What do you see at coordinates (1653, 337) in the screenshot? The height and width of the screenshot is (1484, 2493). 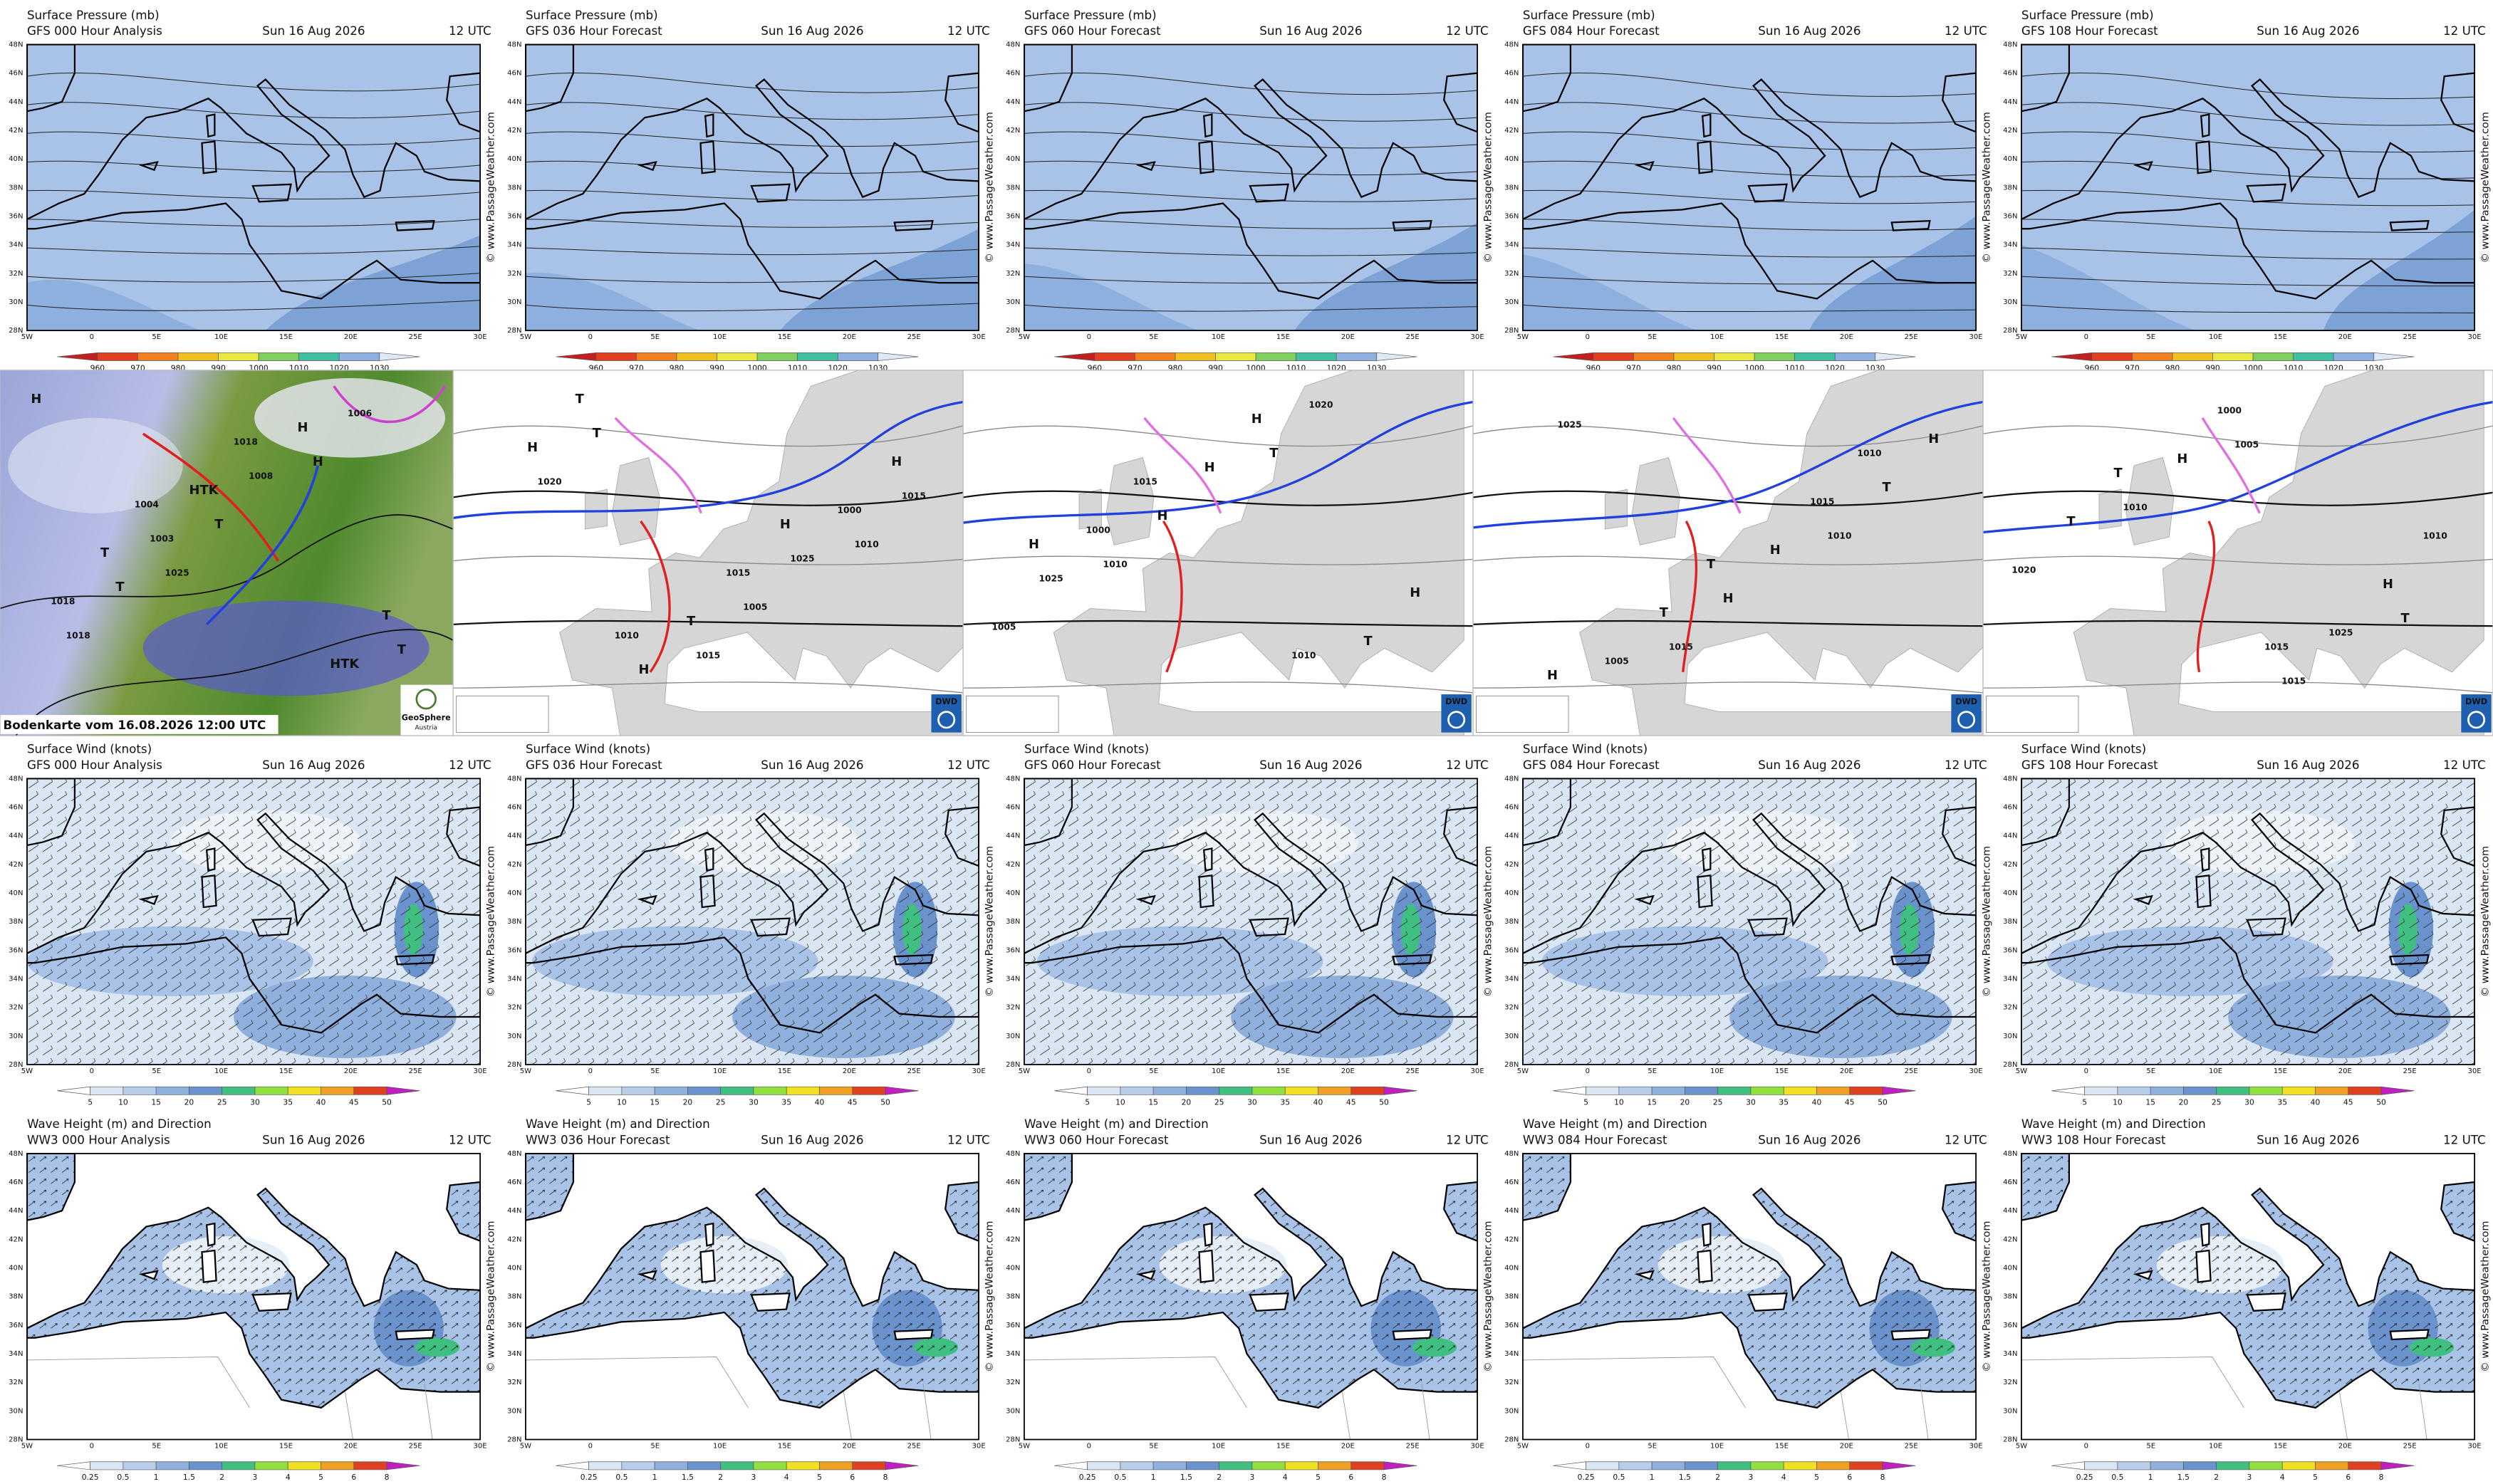 I see `lon-label: 5E` at bounding box center [1653, 337].